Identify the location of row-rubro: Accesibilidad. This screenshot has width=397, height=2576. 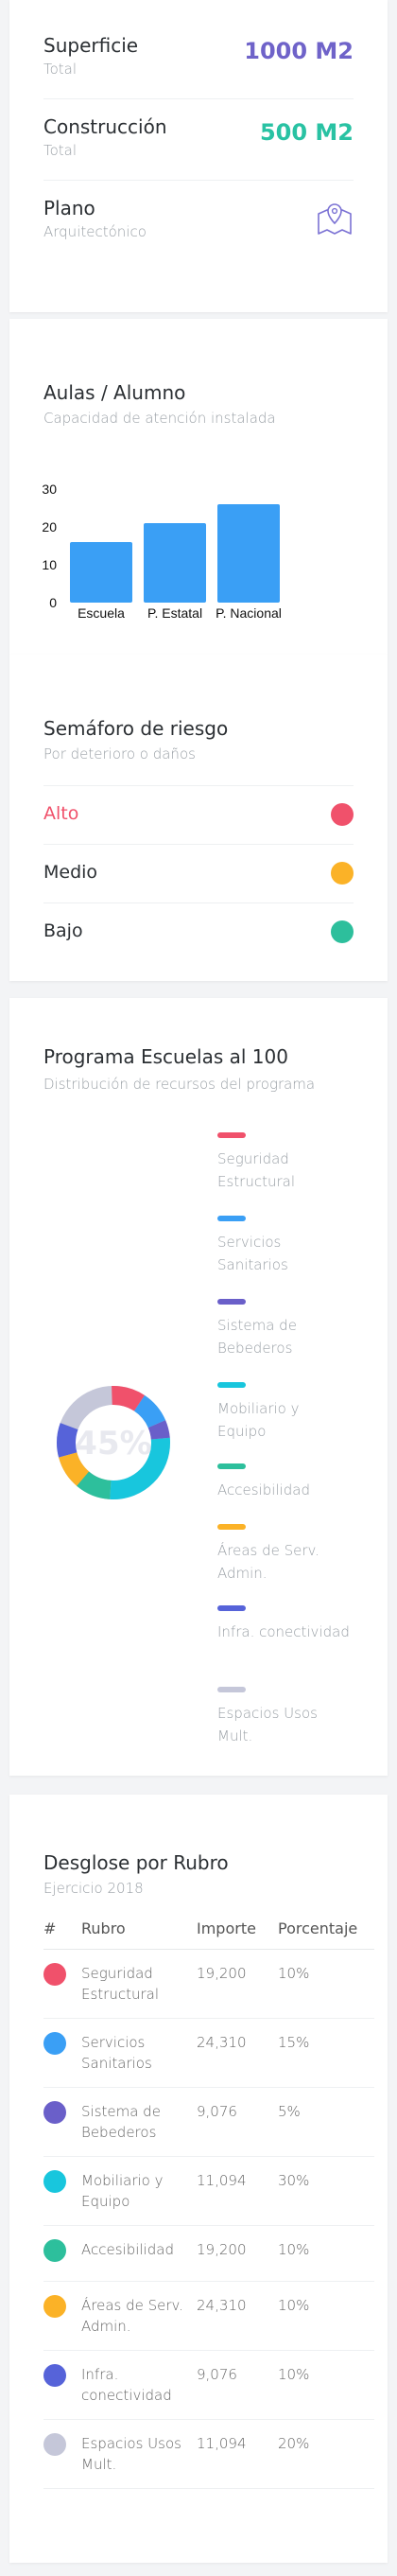
(139, 2253).